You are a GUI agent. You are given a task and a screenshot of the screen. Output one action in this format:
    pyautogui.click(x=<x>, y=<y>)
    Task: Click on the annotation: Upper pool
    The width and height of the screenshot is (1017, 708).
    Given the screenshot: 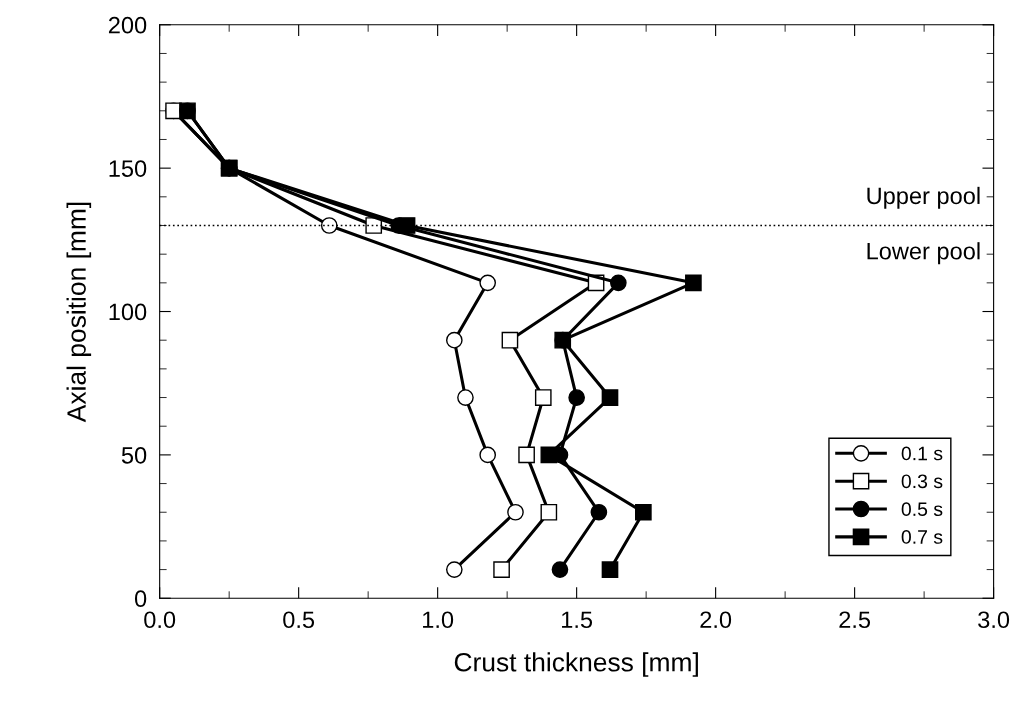 What is the action you would take?
    pyautogui.click(x=923, y=197)
    